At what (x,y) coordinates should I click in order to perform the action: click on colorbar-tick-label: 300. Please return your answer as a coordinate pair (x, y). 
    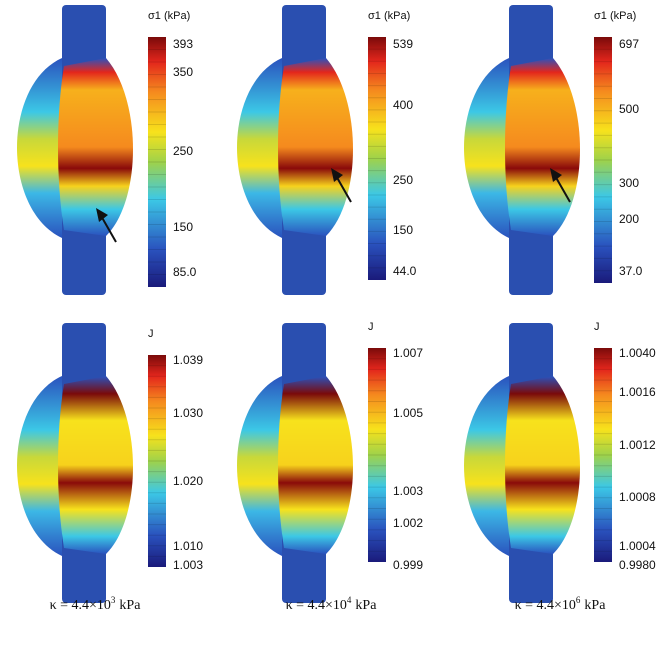
    Looking at the image, I should click on (629, 183).